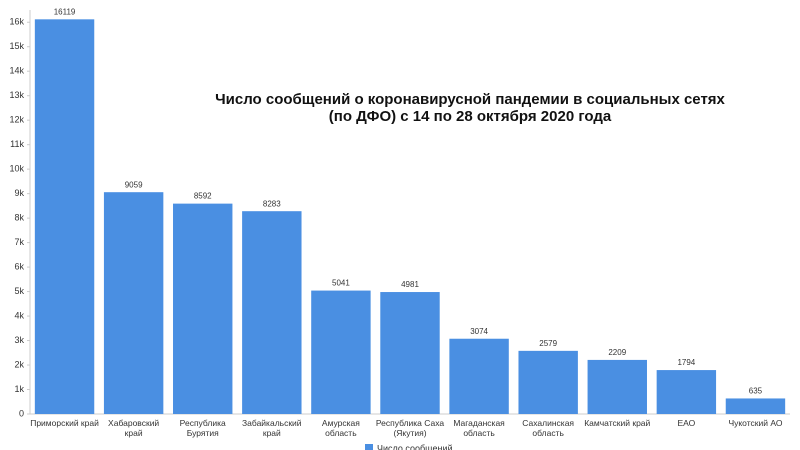  I want to click on chart-title: (по ДФО) с 14 по 28 октября 2020 года, so click(470, 116).